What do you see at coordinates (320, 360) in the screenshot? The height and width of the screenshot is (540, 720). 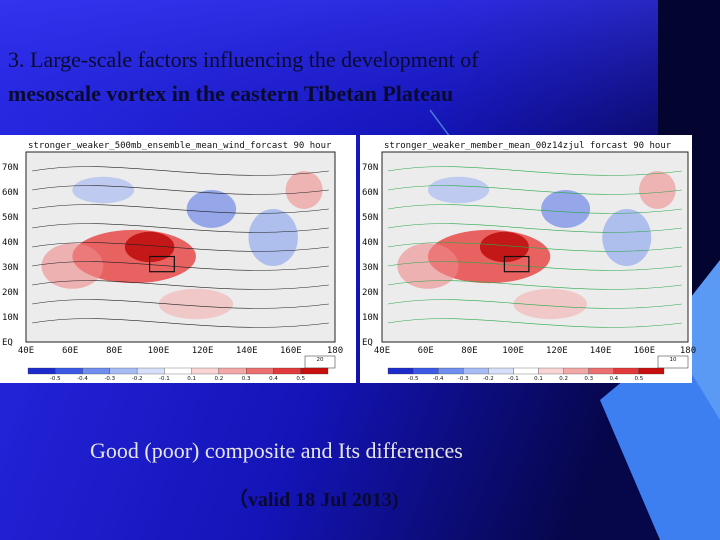 I see `vector-ref: 20` at bounding box center [320, 360].